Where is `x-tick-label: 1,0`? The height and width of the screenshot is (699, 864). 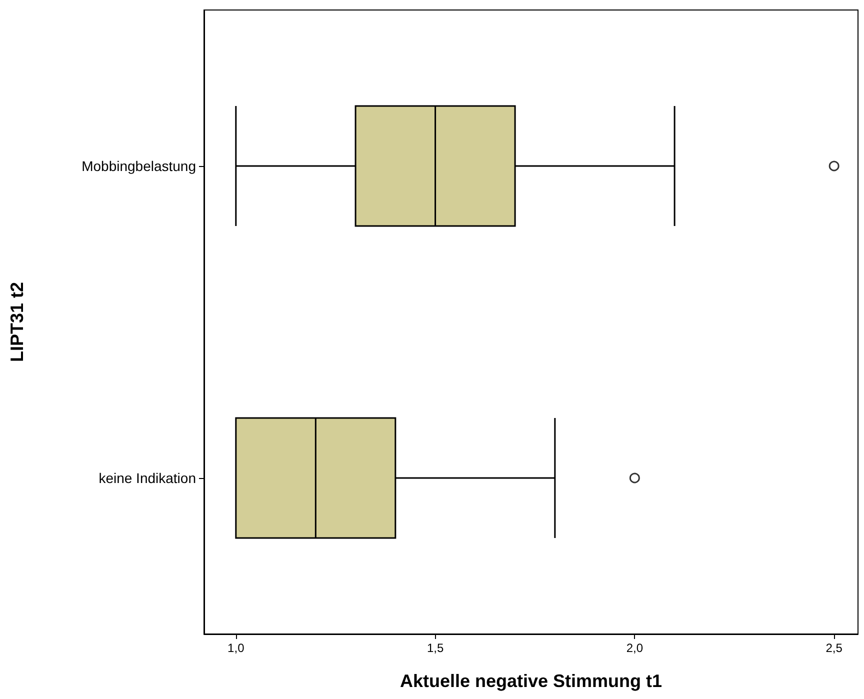 x-tick-label: 1,0 is located at coordinates (236, 648).